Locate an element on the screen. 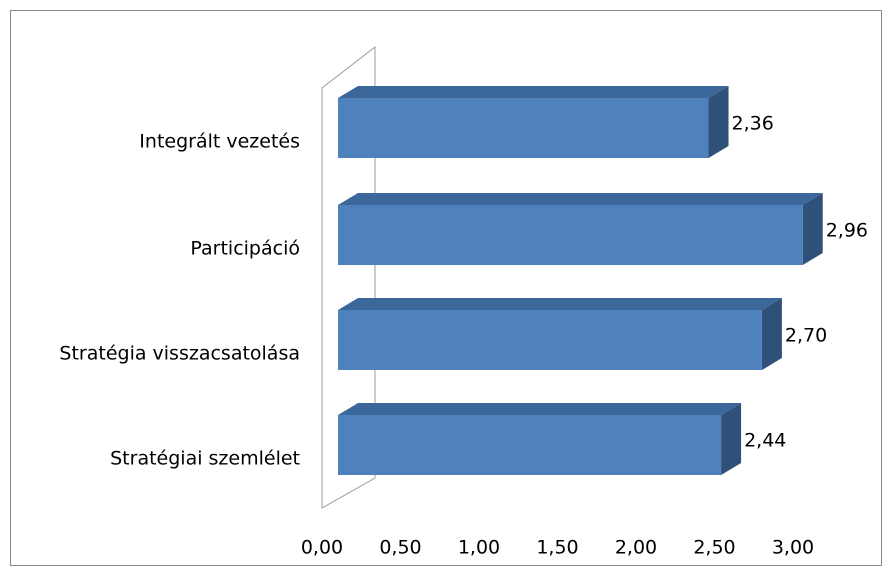 This screenshot has width=893, height=577. x-tick-label: 2,50 is located at coordinates (714, 548).